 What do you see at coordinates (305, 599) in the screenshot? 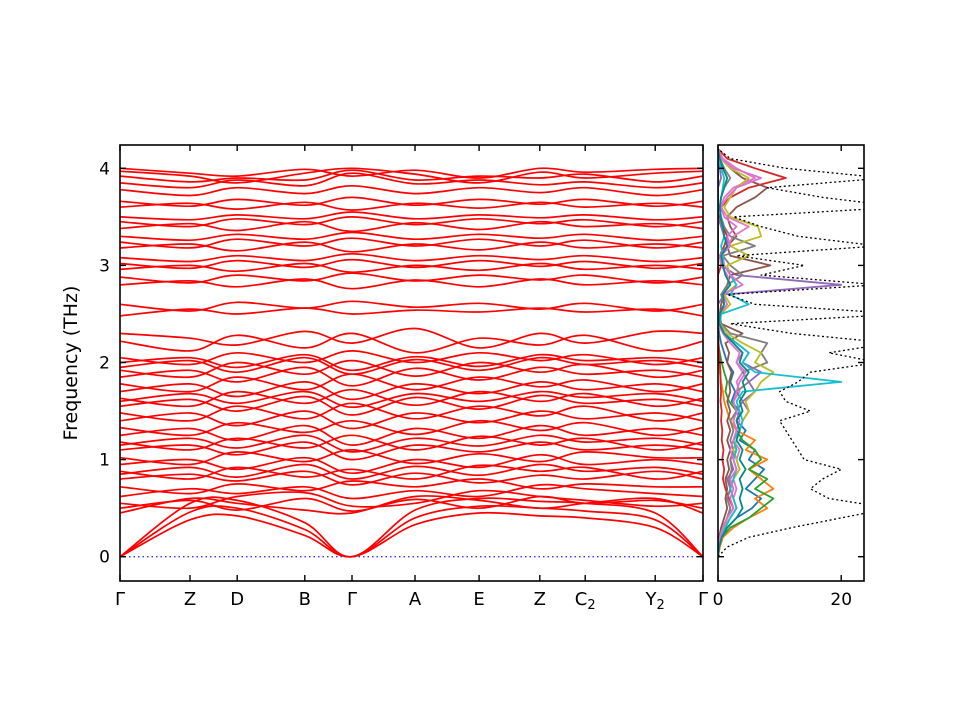
I see `kpoint-label: B` at bounding box center [305, 599].